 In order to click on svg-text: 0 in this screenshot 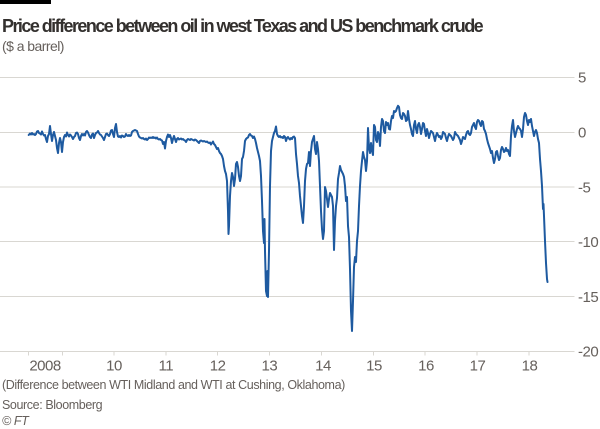, I will do `click(582, 133)`.